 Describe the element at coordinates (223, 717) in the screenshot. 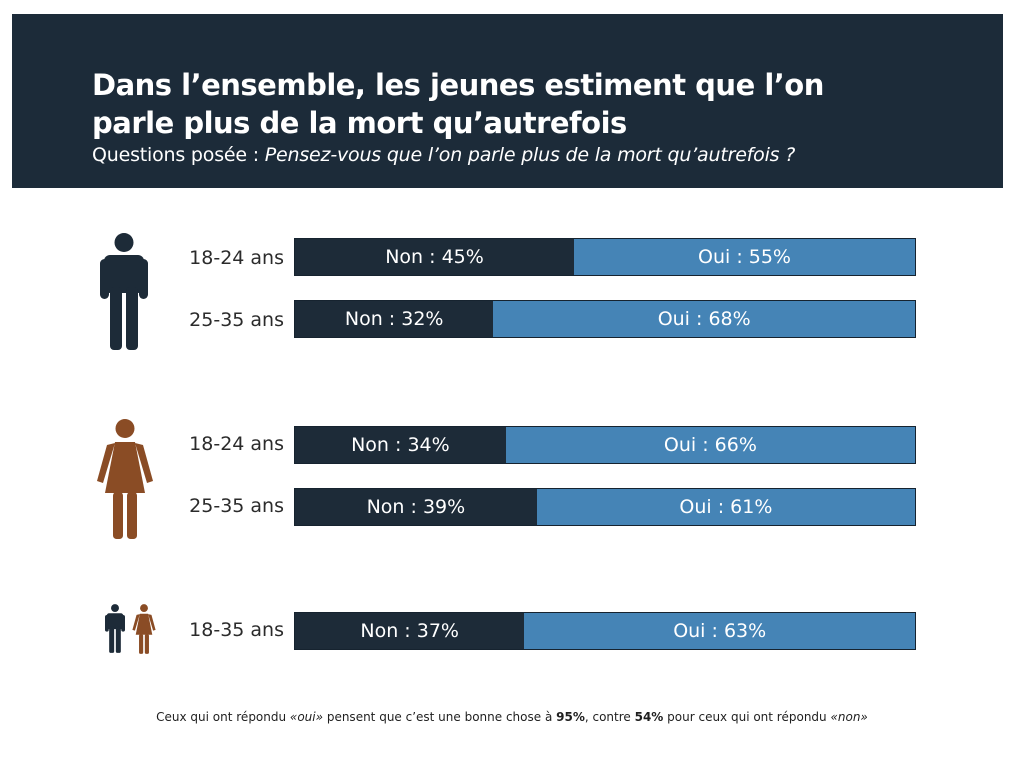

I see `footnote-text: Ceux qui ont répondu` at that location.